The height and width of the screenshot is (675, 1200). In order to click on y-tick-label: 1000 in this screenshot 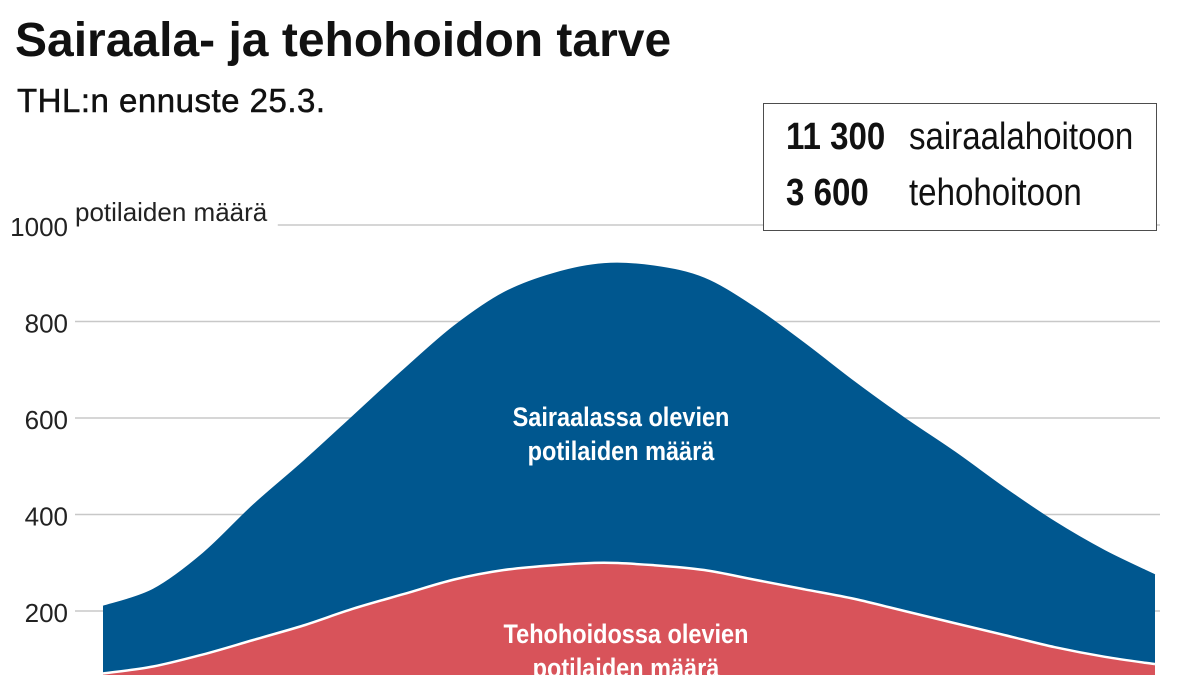, I will do `click(39, 227)`.